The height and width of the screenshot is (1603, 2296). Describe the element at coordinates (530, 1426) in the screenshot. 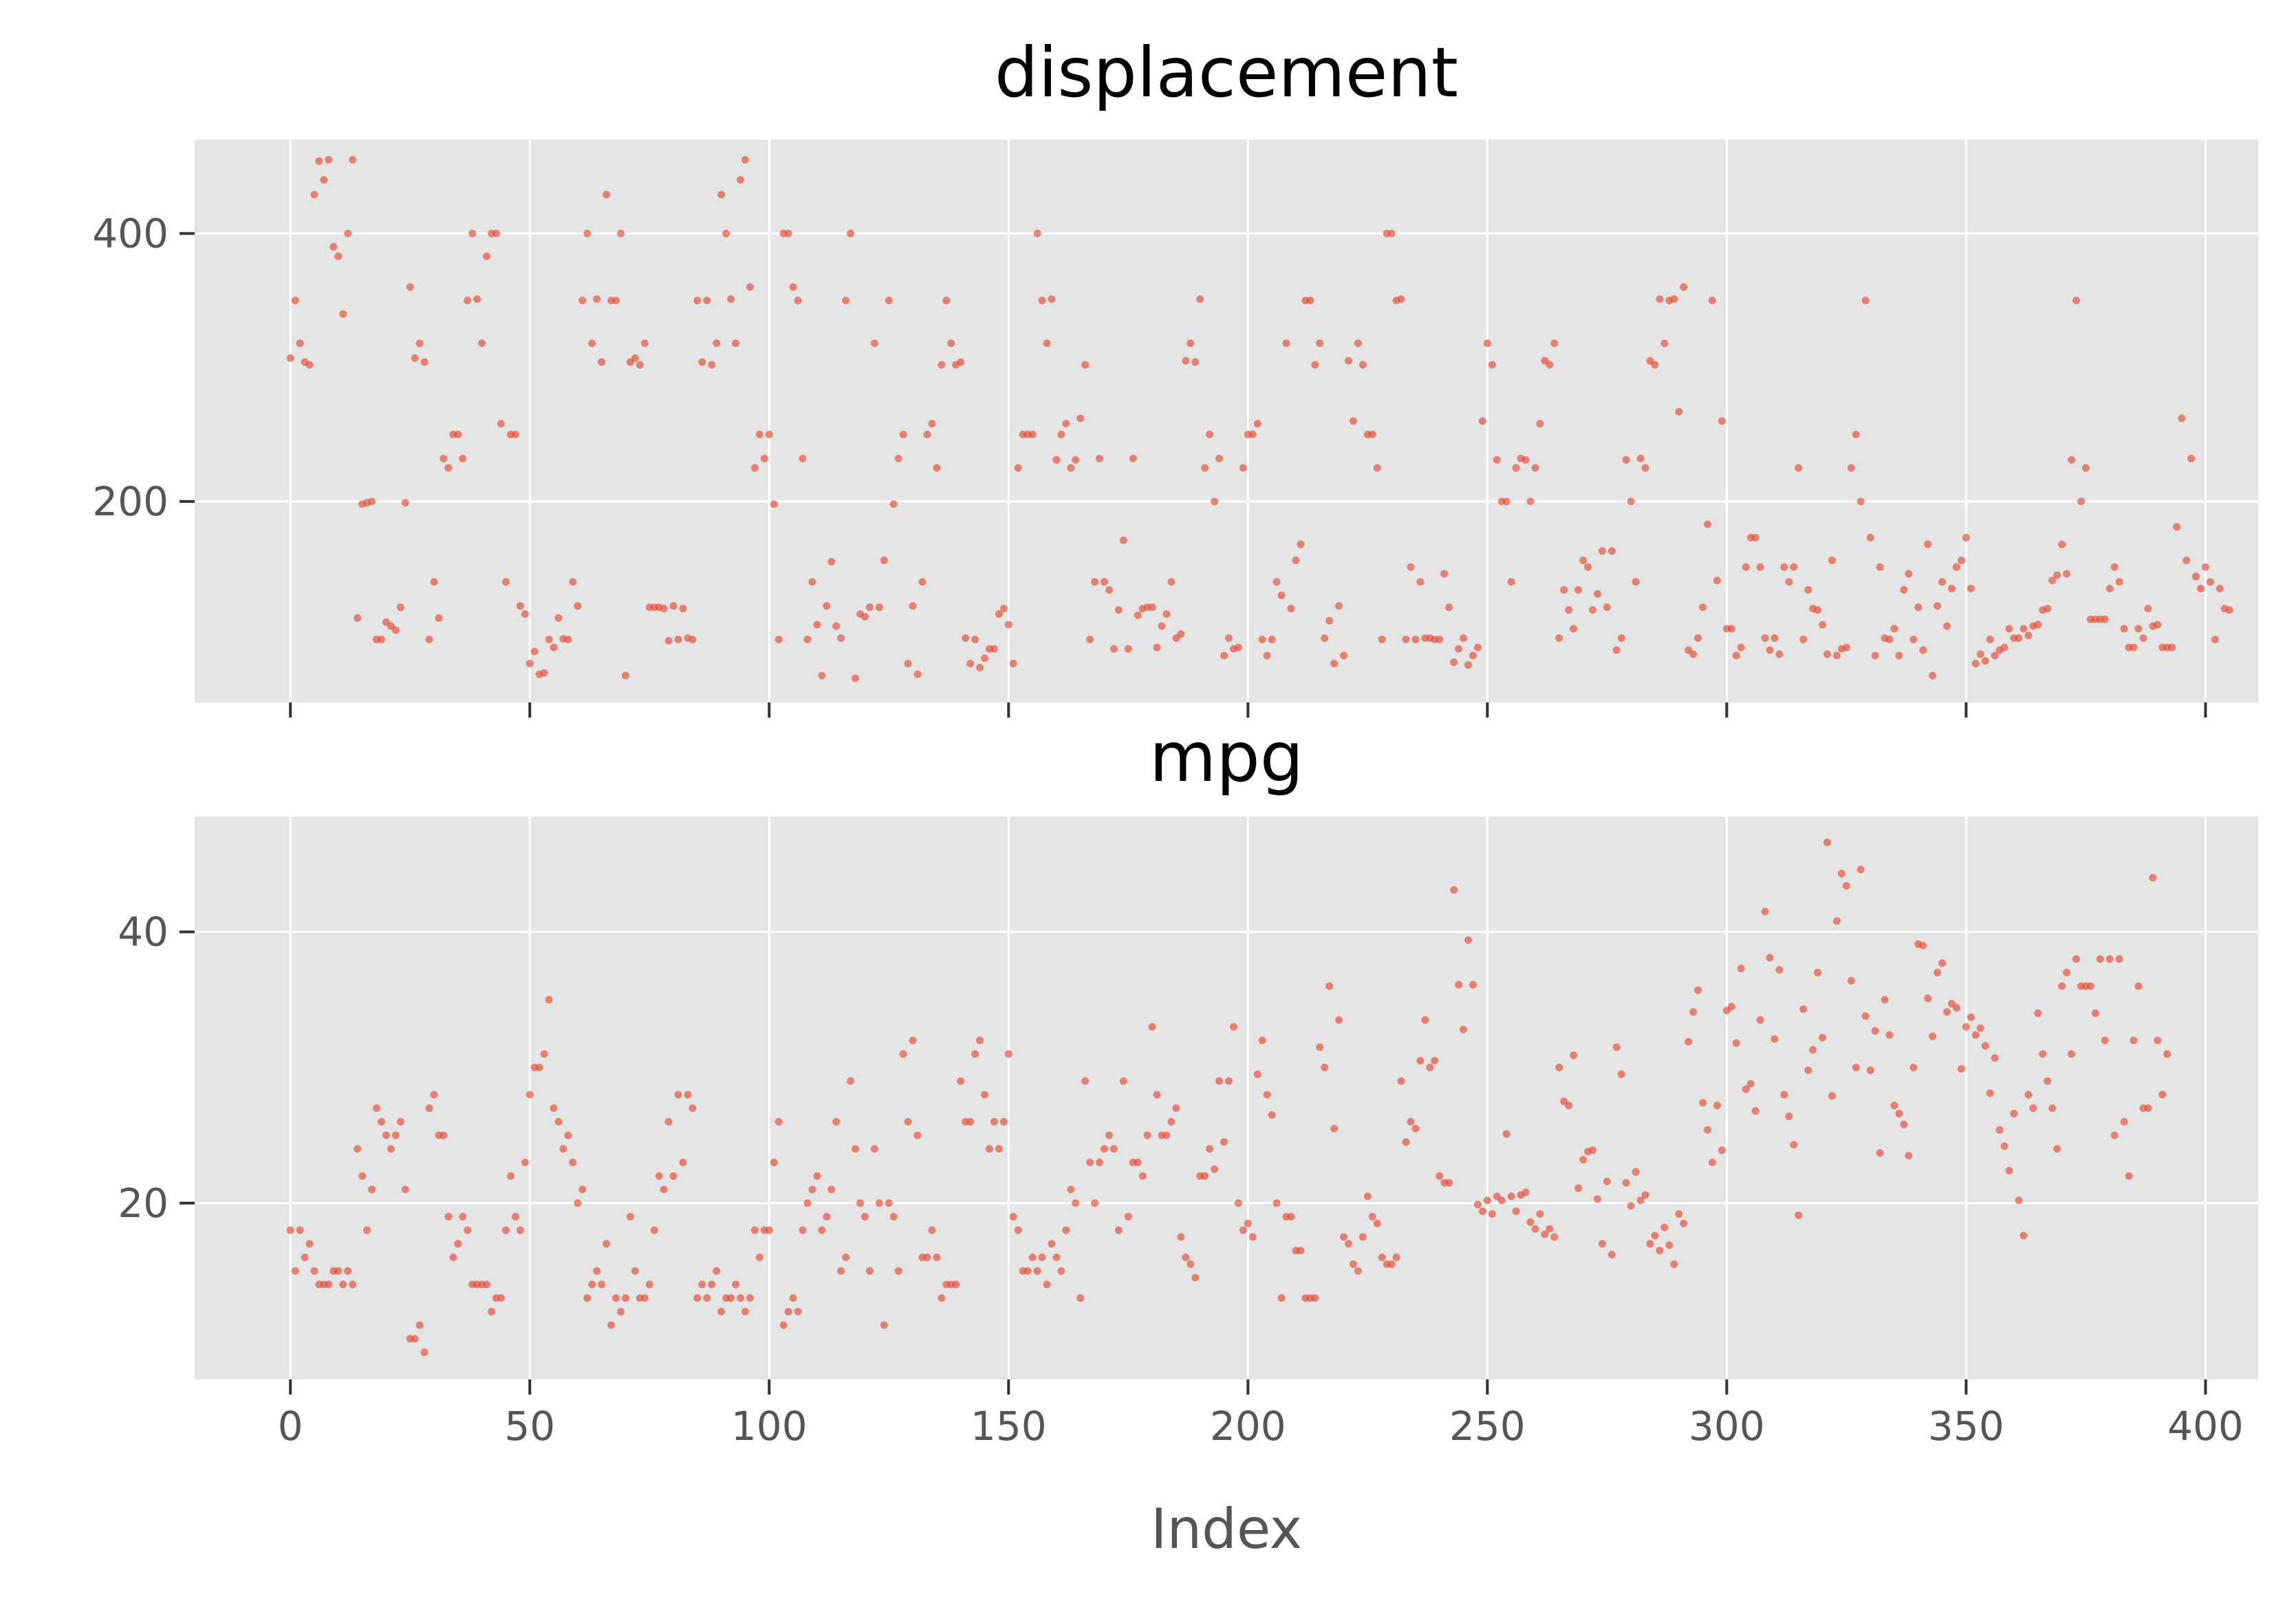

I see `x-tick-label: 50` at that location.